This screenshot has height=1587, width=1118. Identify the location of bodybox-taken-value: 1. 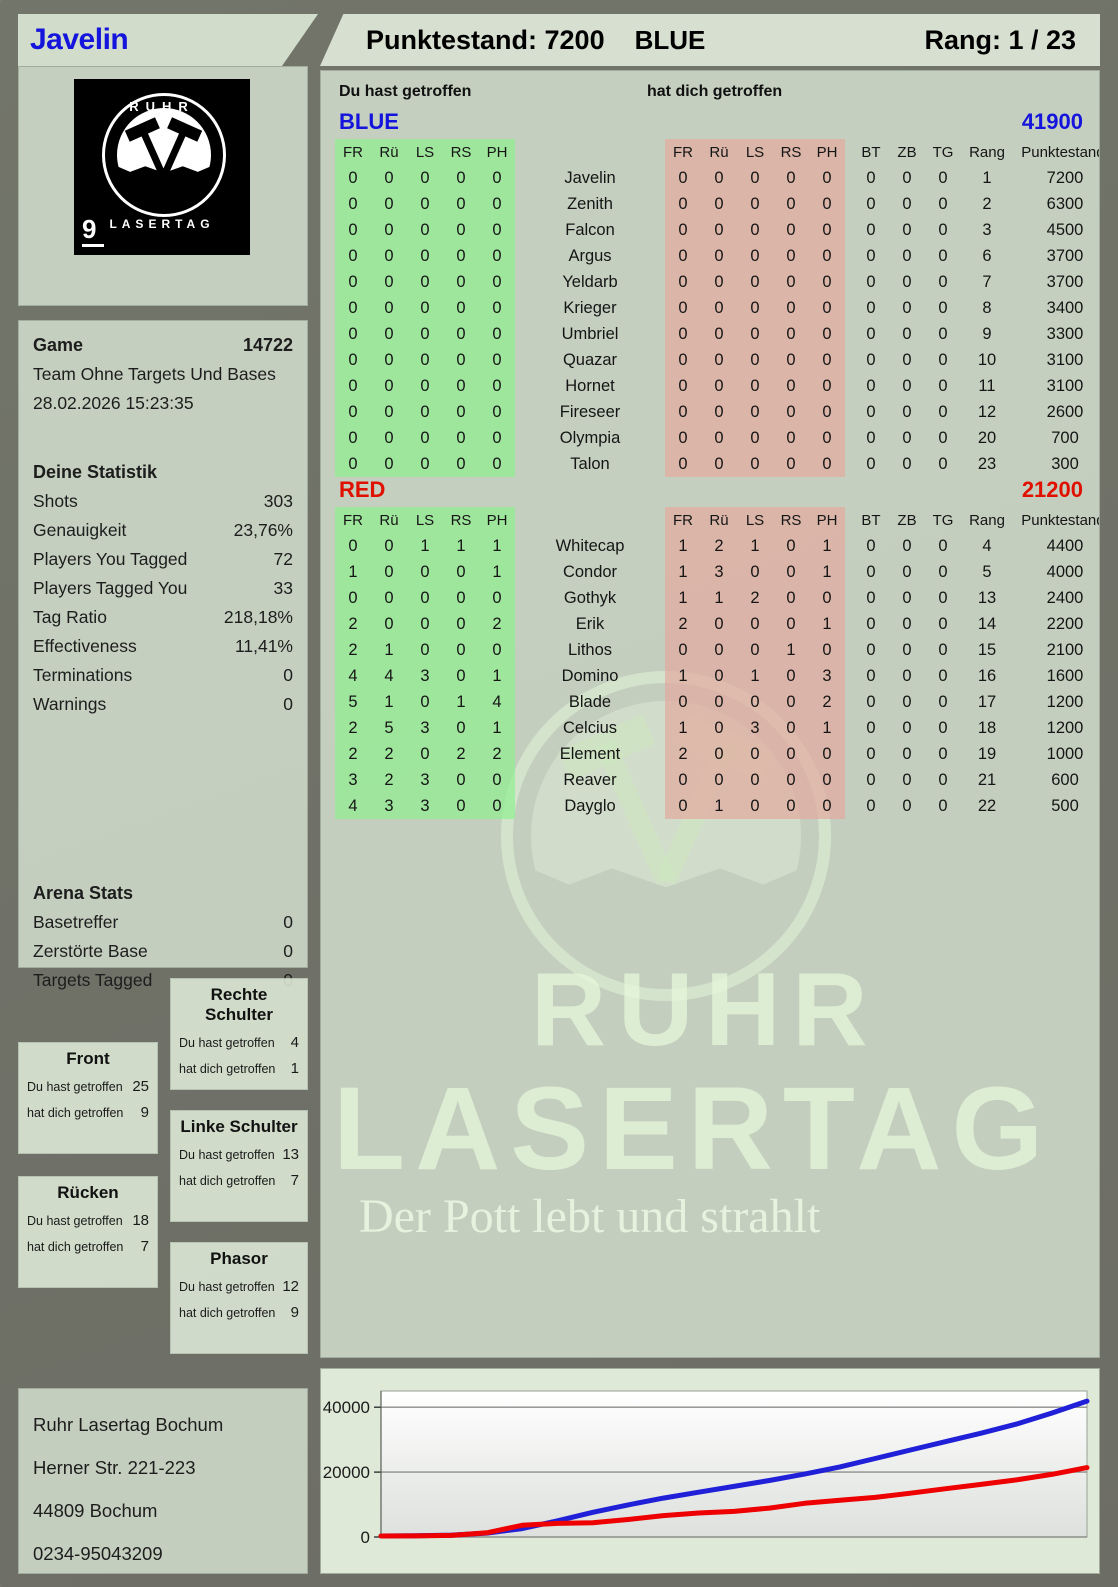
(294, 1068).